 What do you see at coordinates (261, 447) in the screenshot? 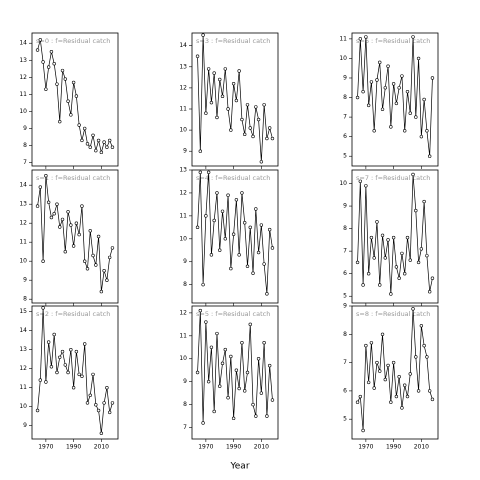
I see `x-tick-label: 2010` at bounding box center [261, 447].